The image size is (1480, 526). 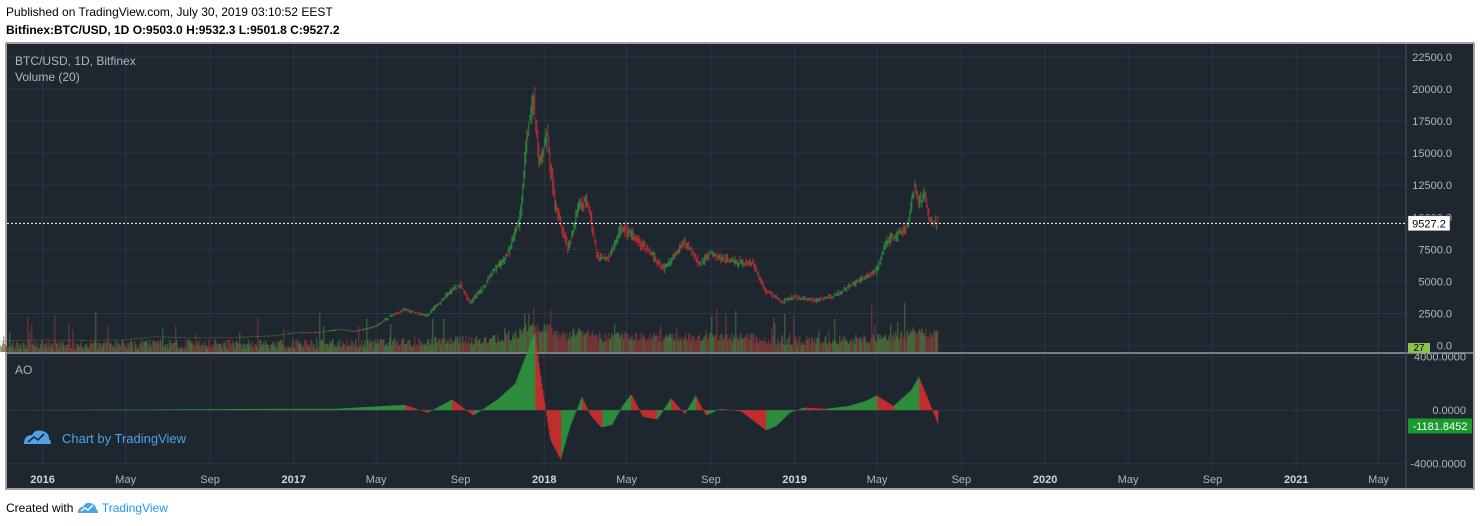 What do you see at coordinates (1435, 315) in the screenshot?
I see `price-tick-label: 2500.0` at bounding box center [1435, 315].